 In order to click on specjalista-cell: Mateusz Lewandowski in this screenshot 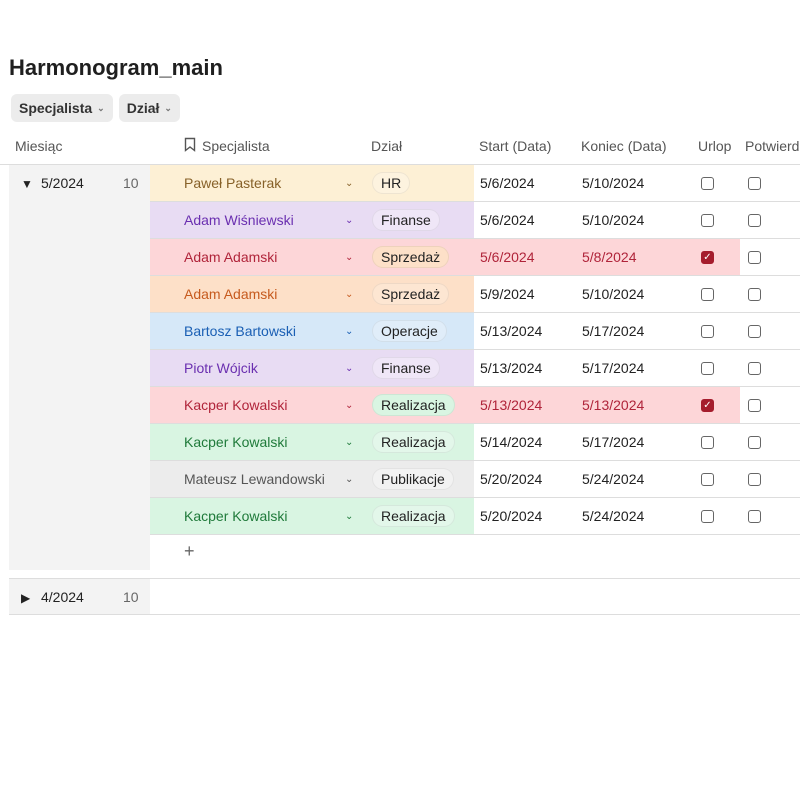, I will do `click(254, 479)`.